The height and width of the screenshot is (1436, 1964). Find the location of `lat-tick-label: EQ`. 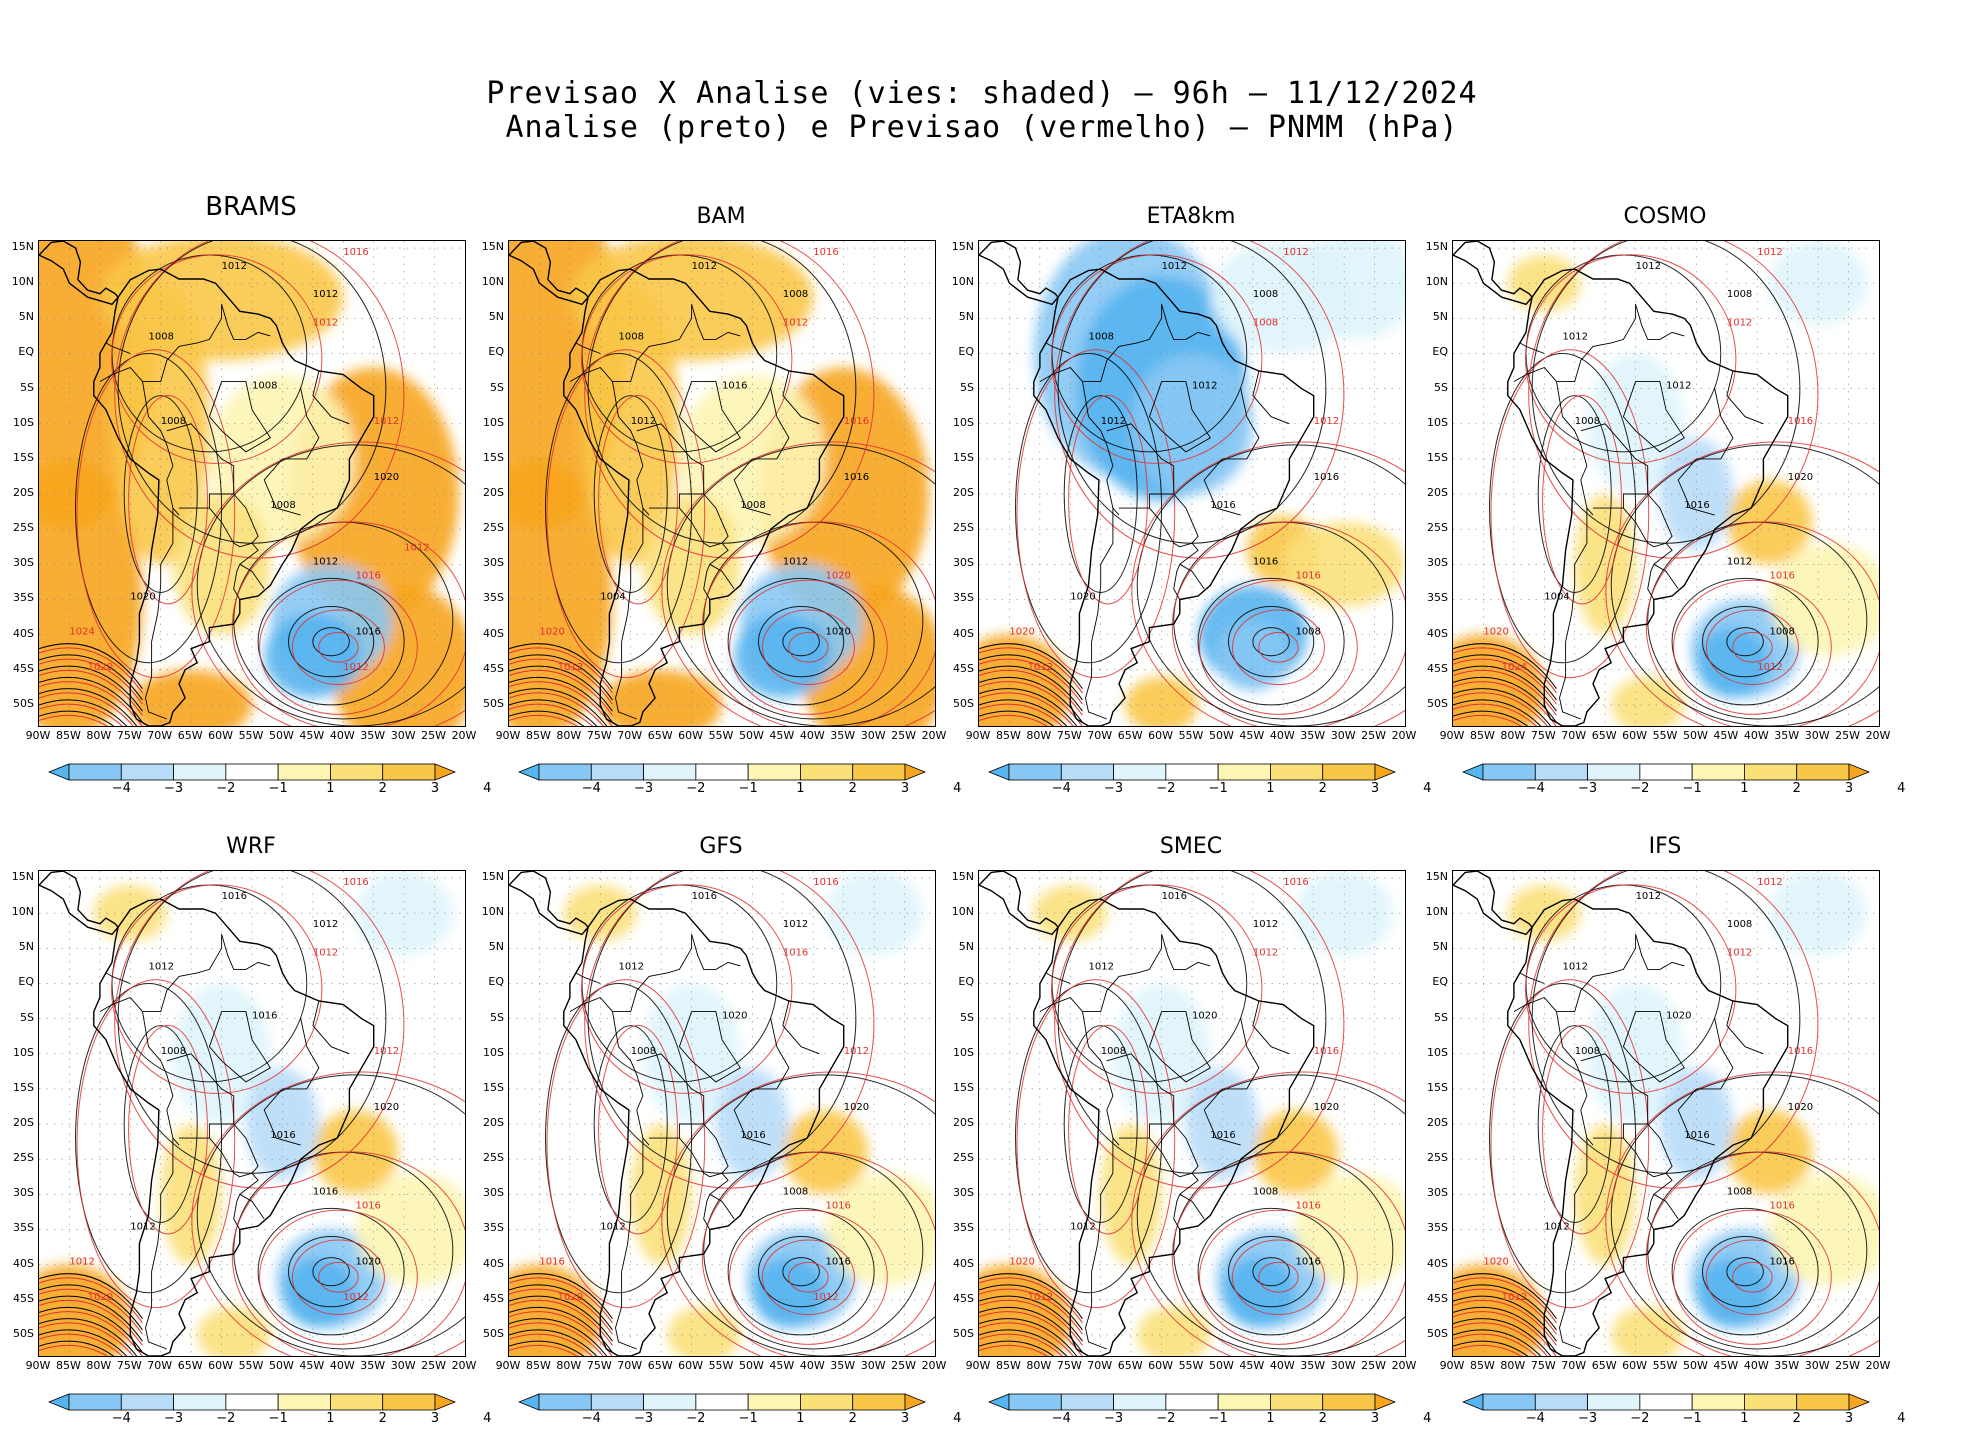

lat-tick-label: EQ is located at coordinates (1440, 352).